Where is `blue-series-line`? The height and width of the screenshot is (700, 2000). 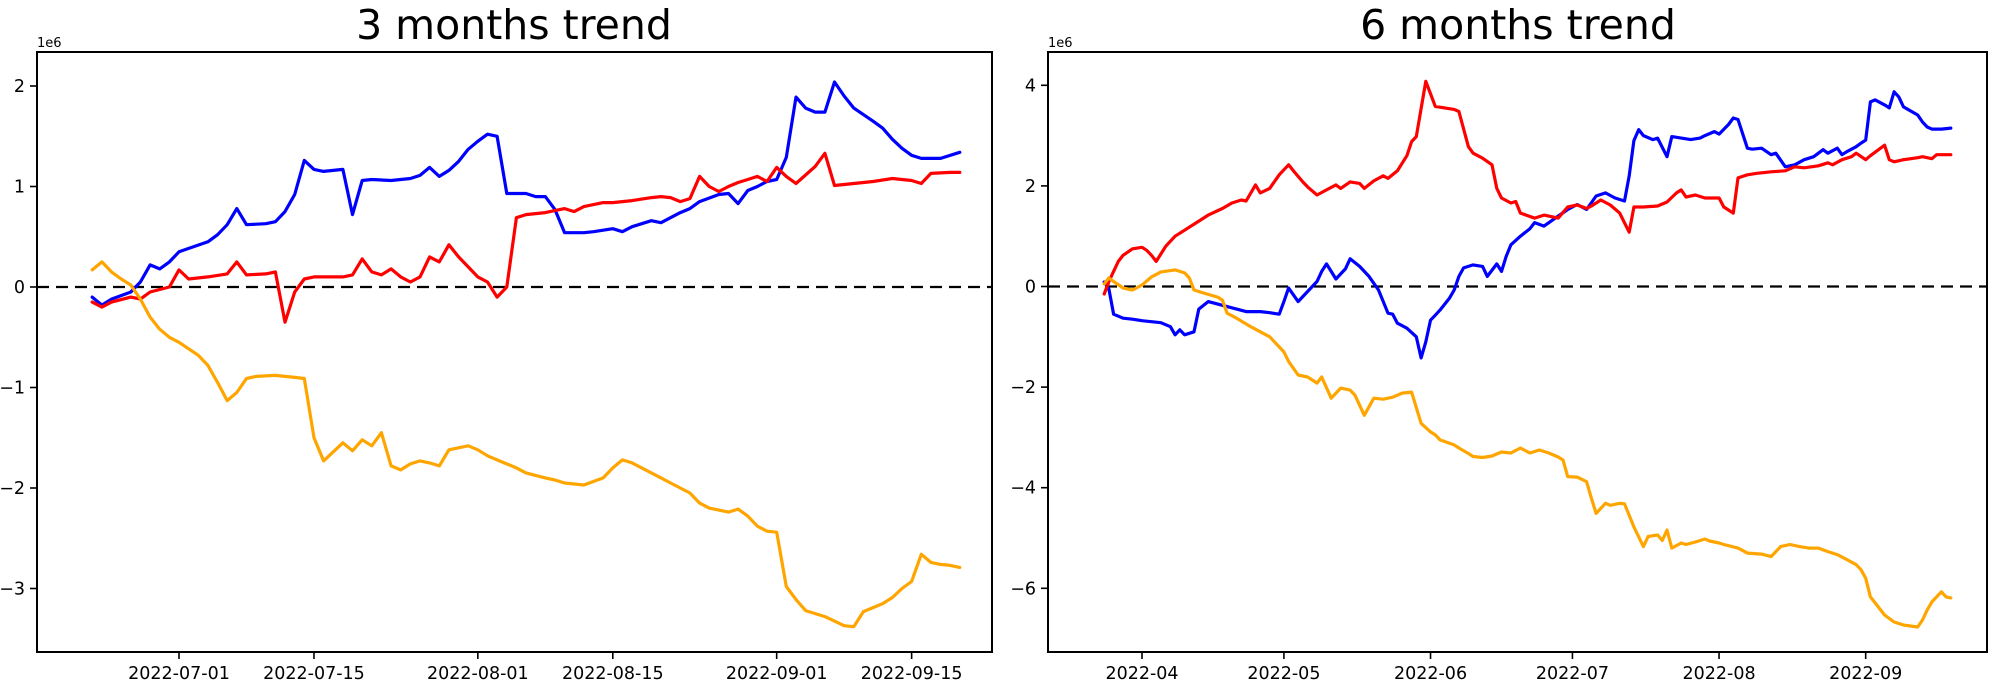 blue-series-line is located at coordinates (526, 193).